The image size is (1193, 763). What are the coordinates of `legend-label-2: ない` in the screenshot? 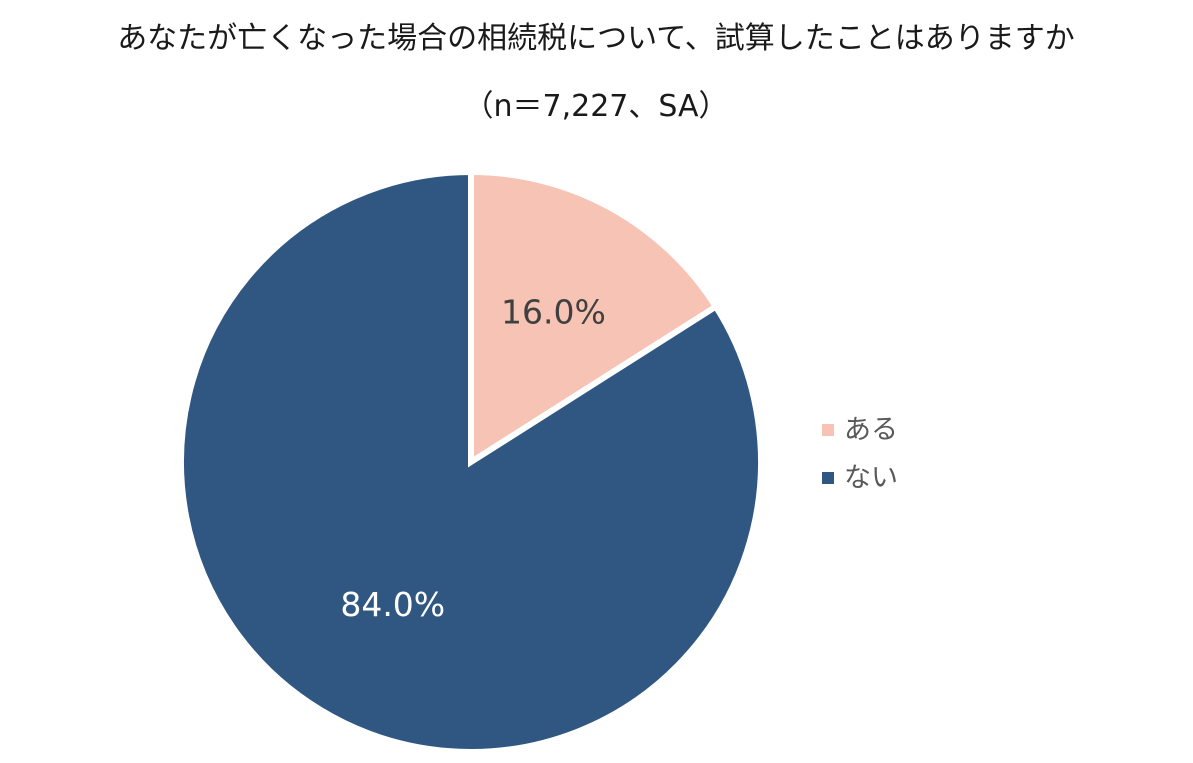 It's located at (871, 478).